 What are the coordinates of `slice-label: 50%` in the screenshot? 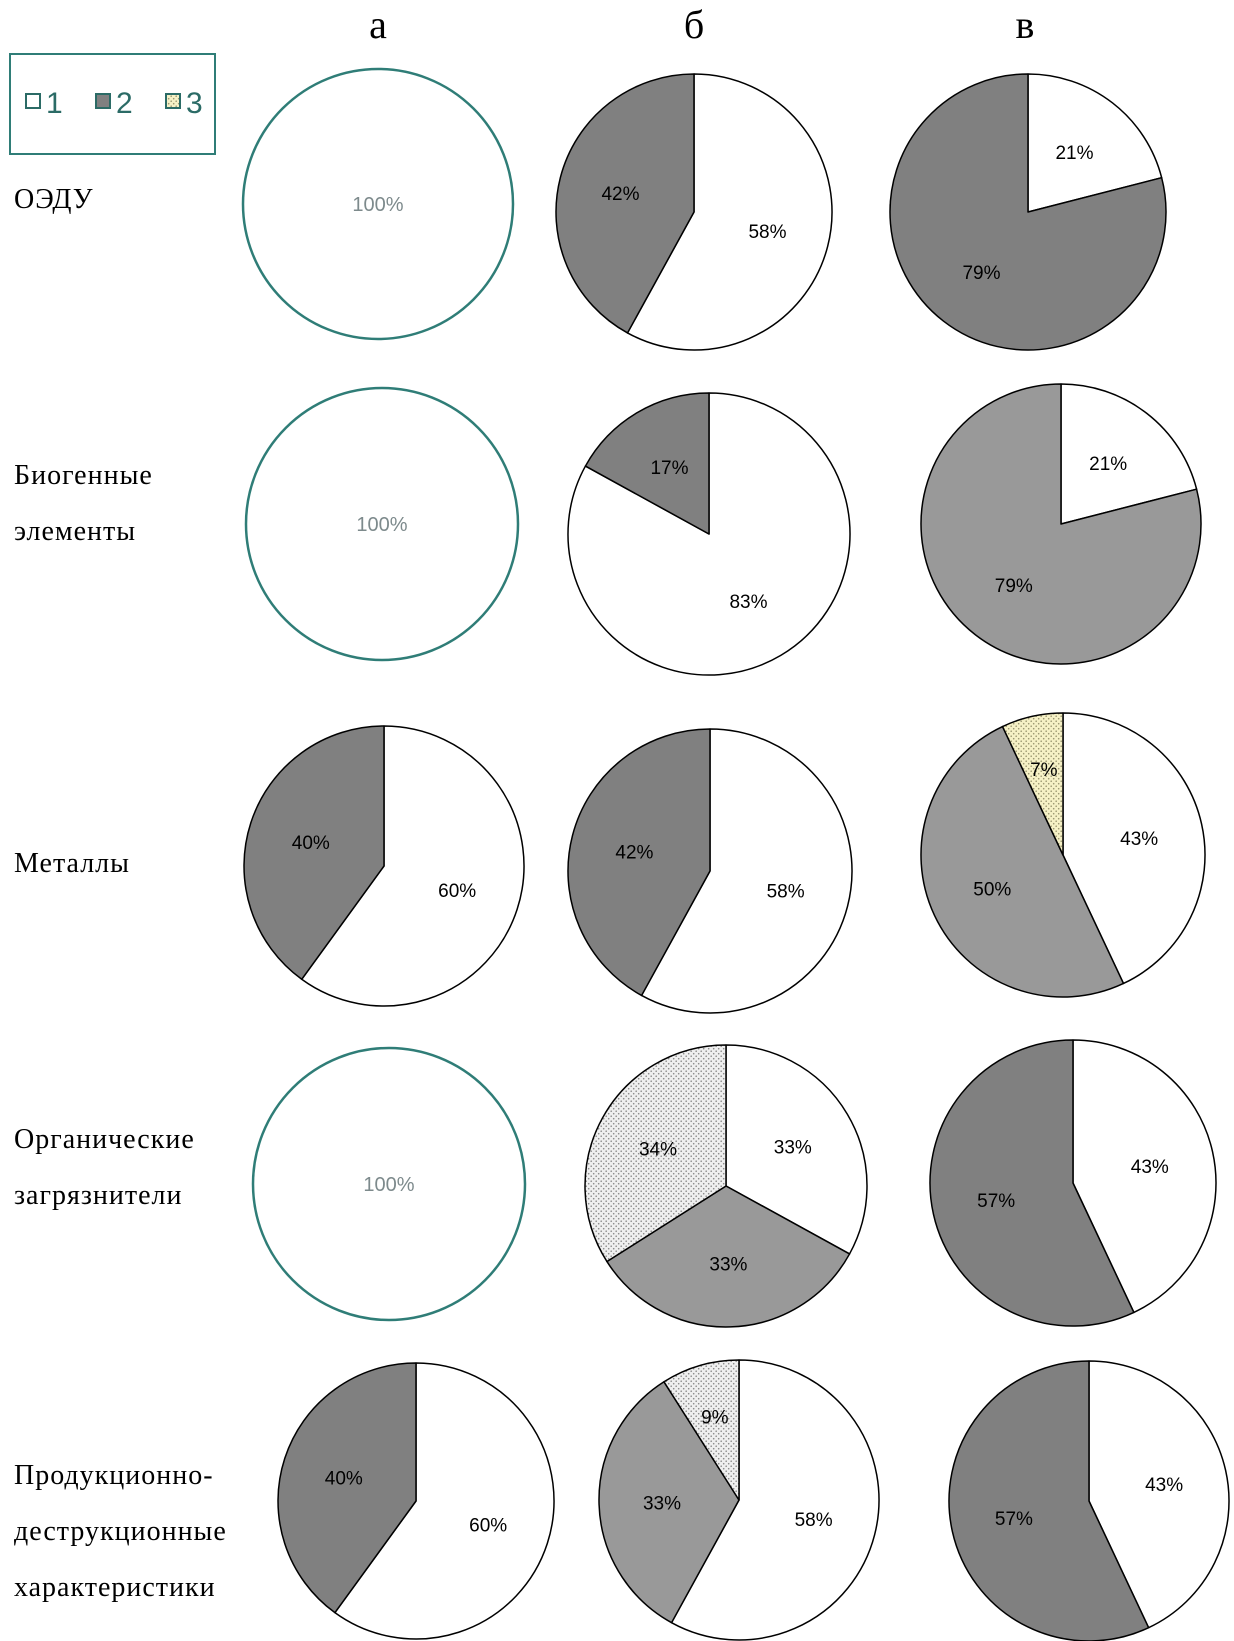 It's located at (992, 889).